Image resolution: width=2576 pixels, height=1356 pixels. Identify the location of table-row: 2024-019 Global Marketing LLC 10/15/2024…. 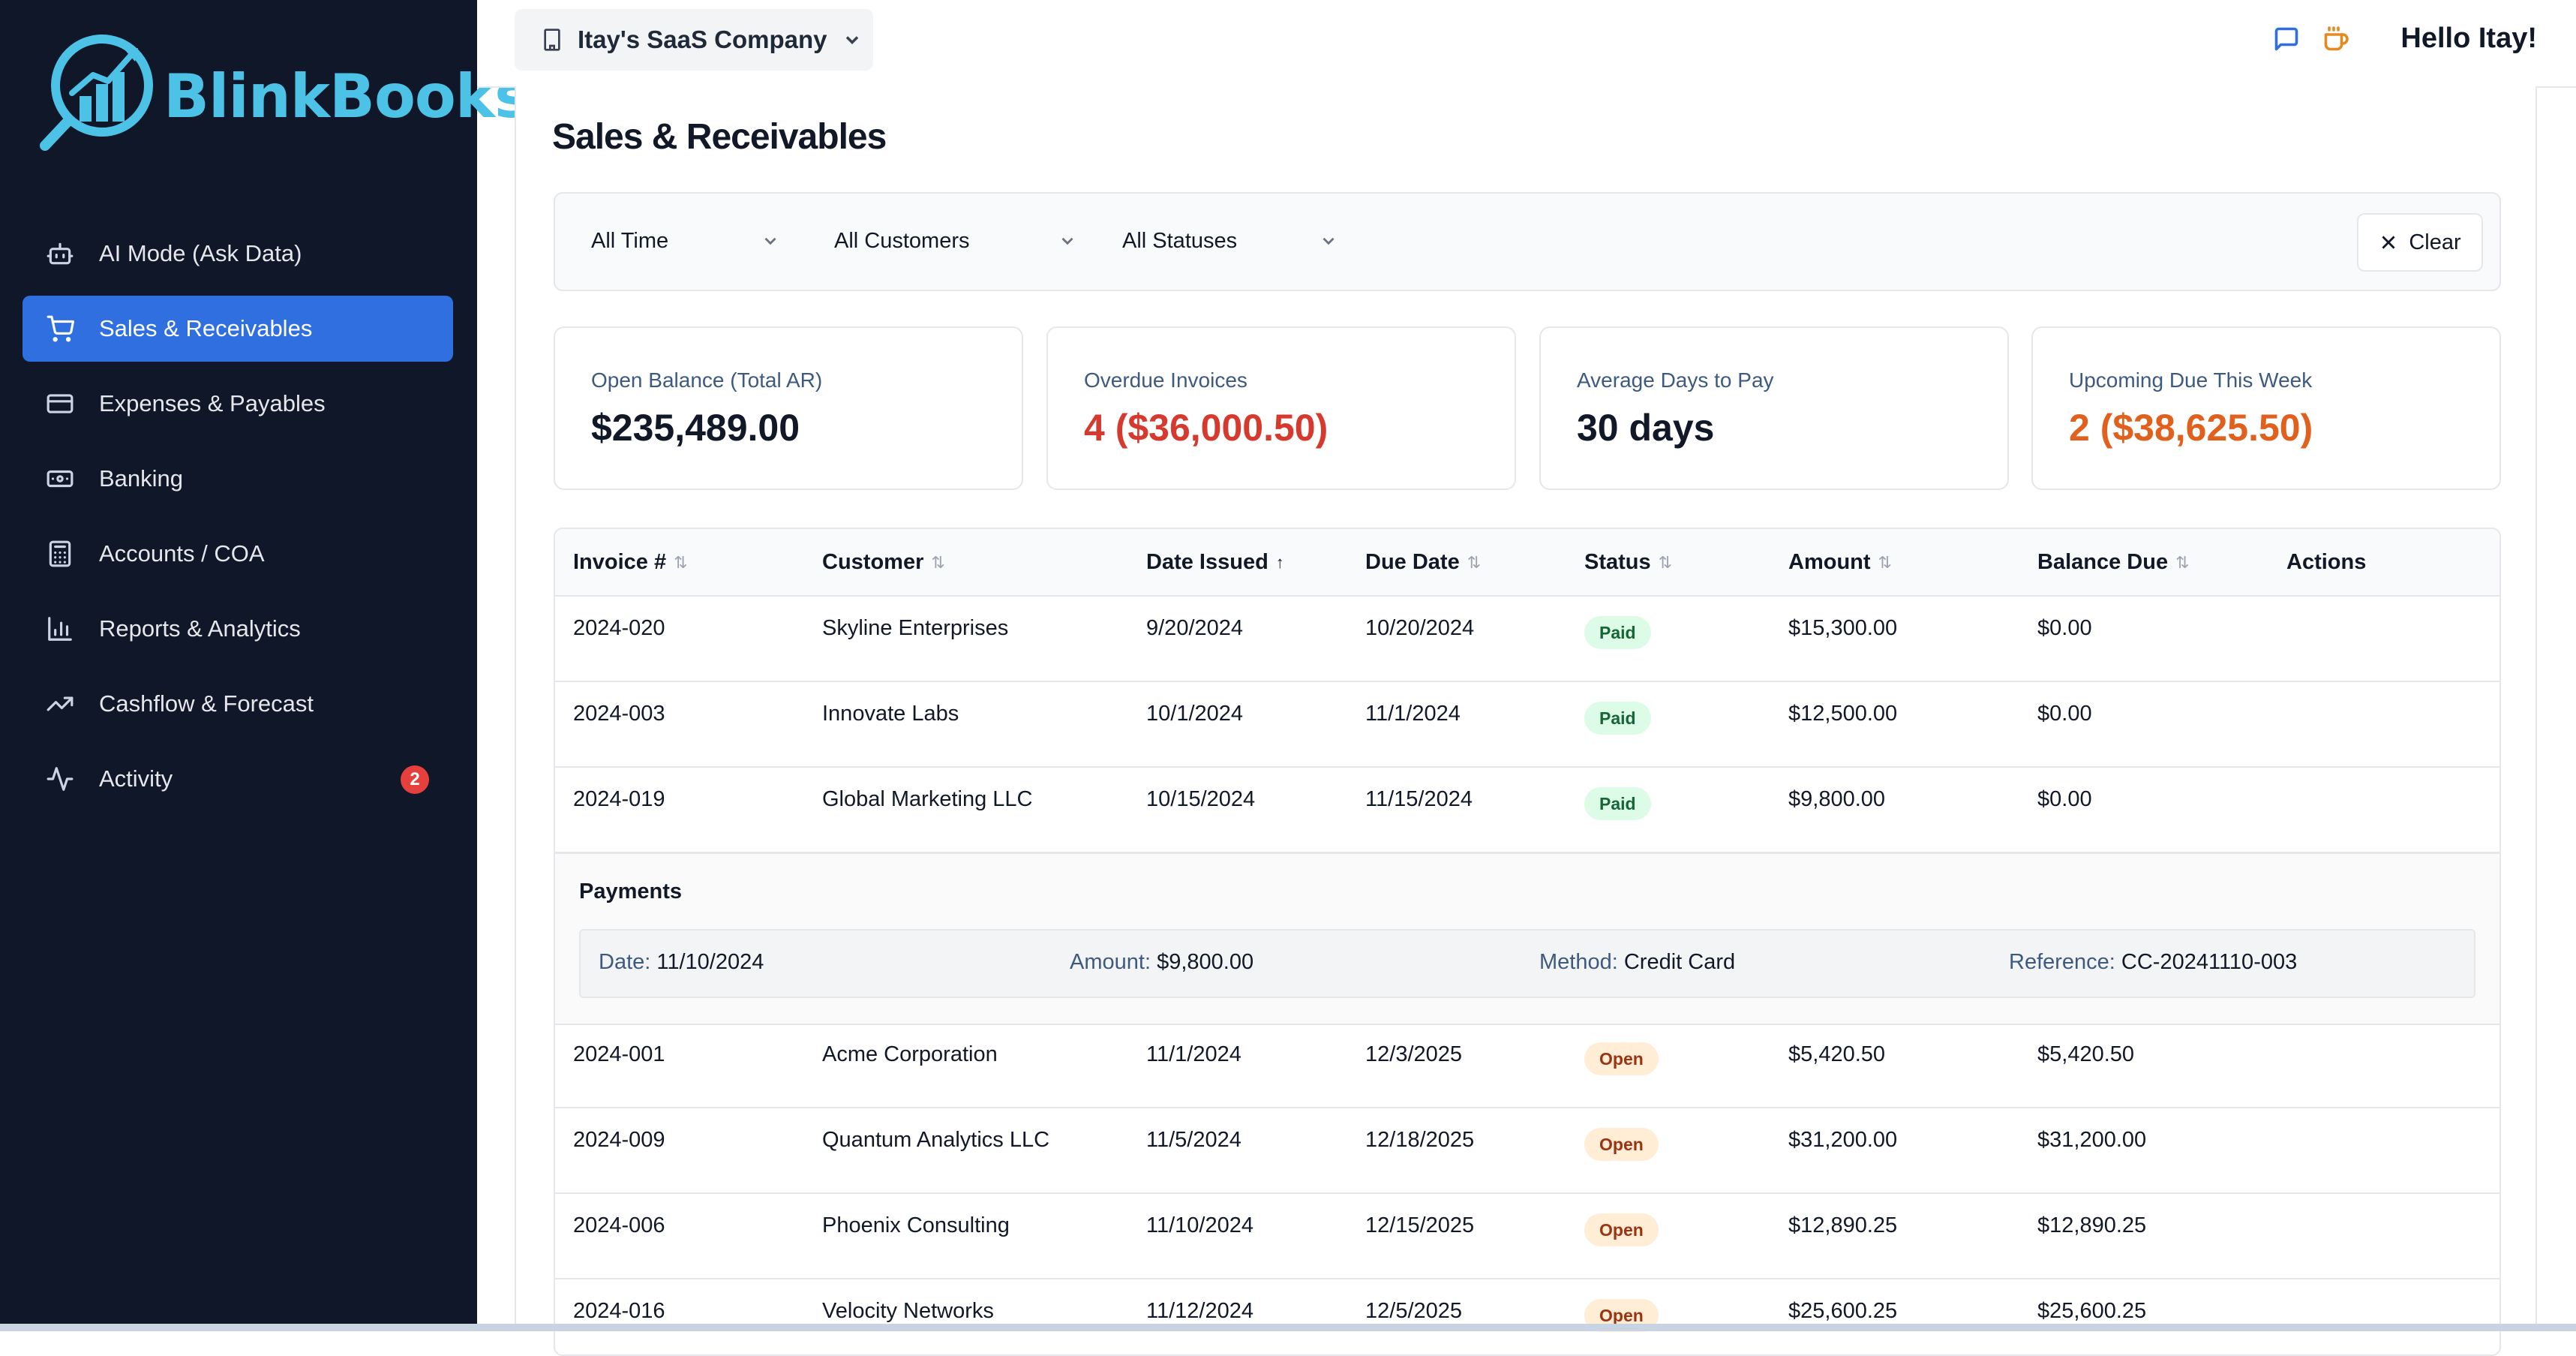
(1527, 809).